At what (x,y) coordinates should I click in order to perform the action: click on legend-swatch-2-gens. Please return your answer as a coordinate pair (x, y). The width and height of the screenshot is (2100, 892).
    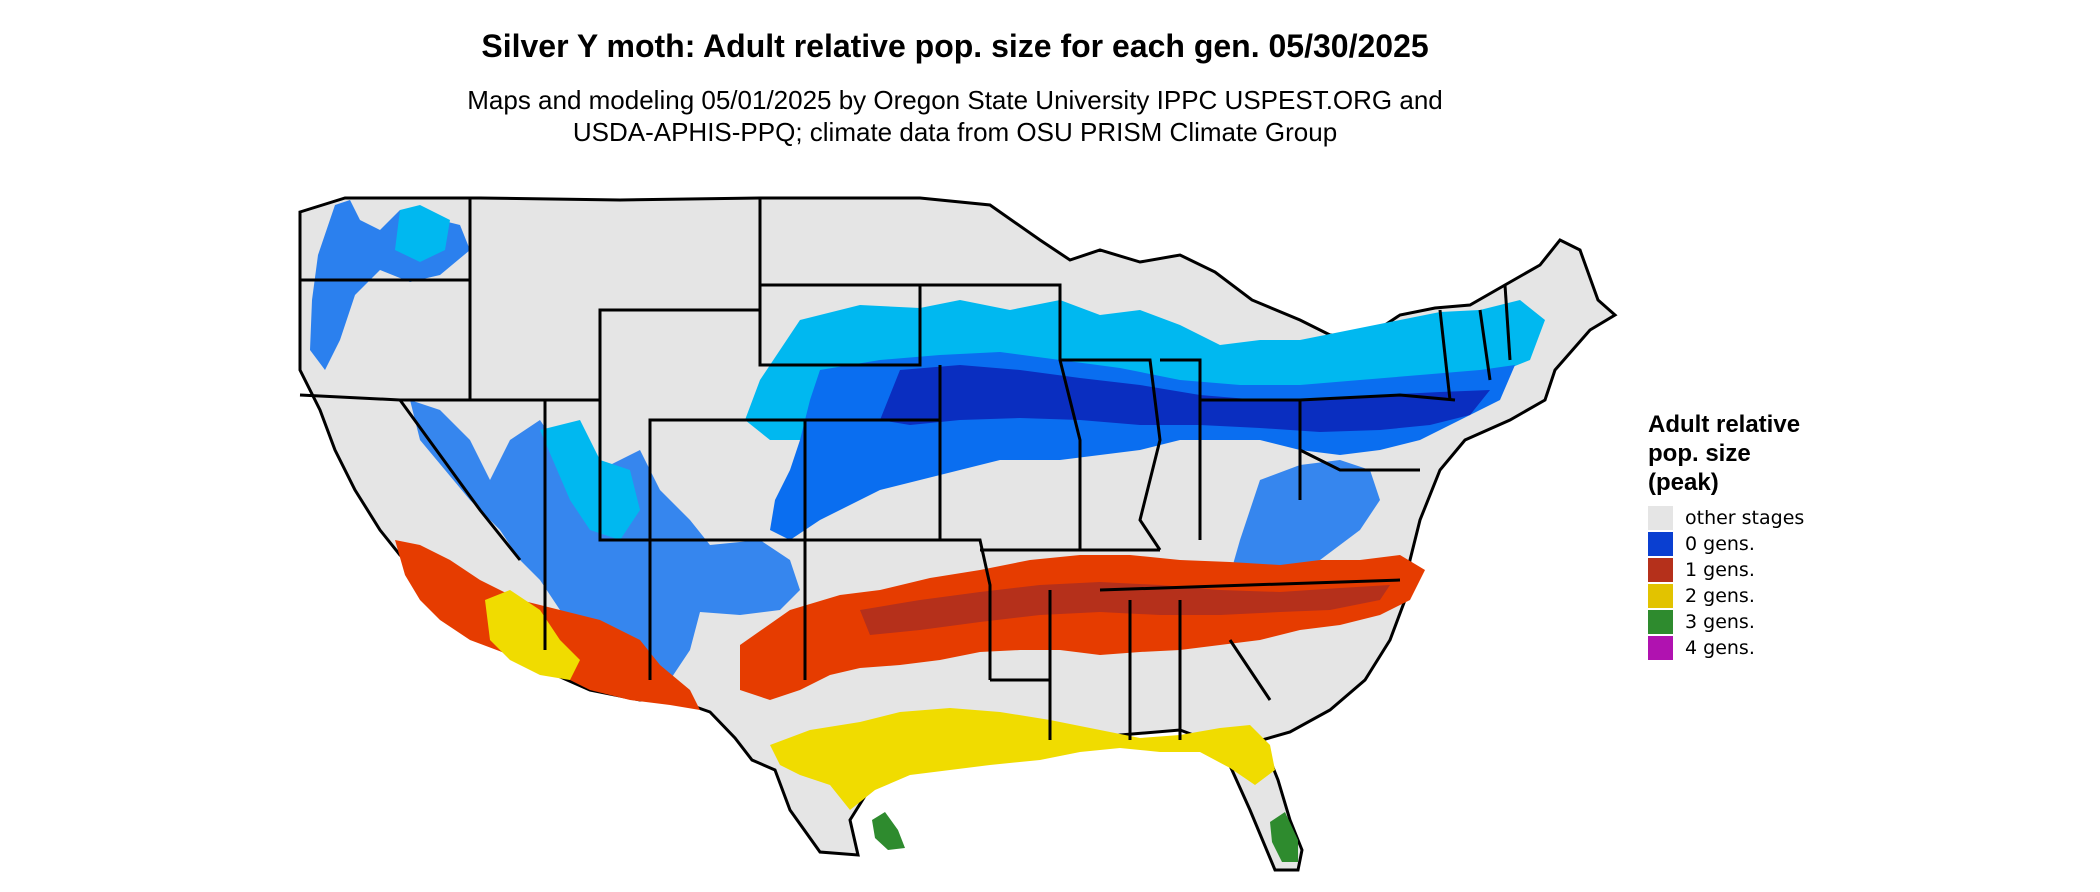
    Looking at the image, I should click on (1660, 596).